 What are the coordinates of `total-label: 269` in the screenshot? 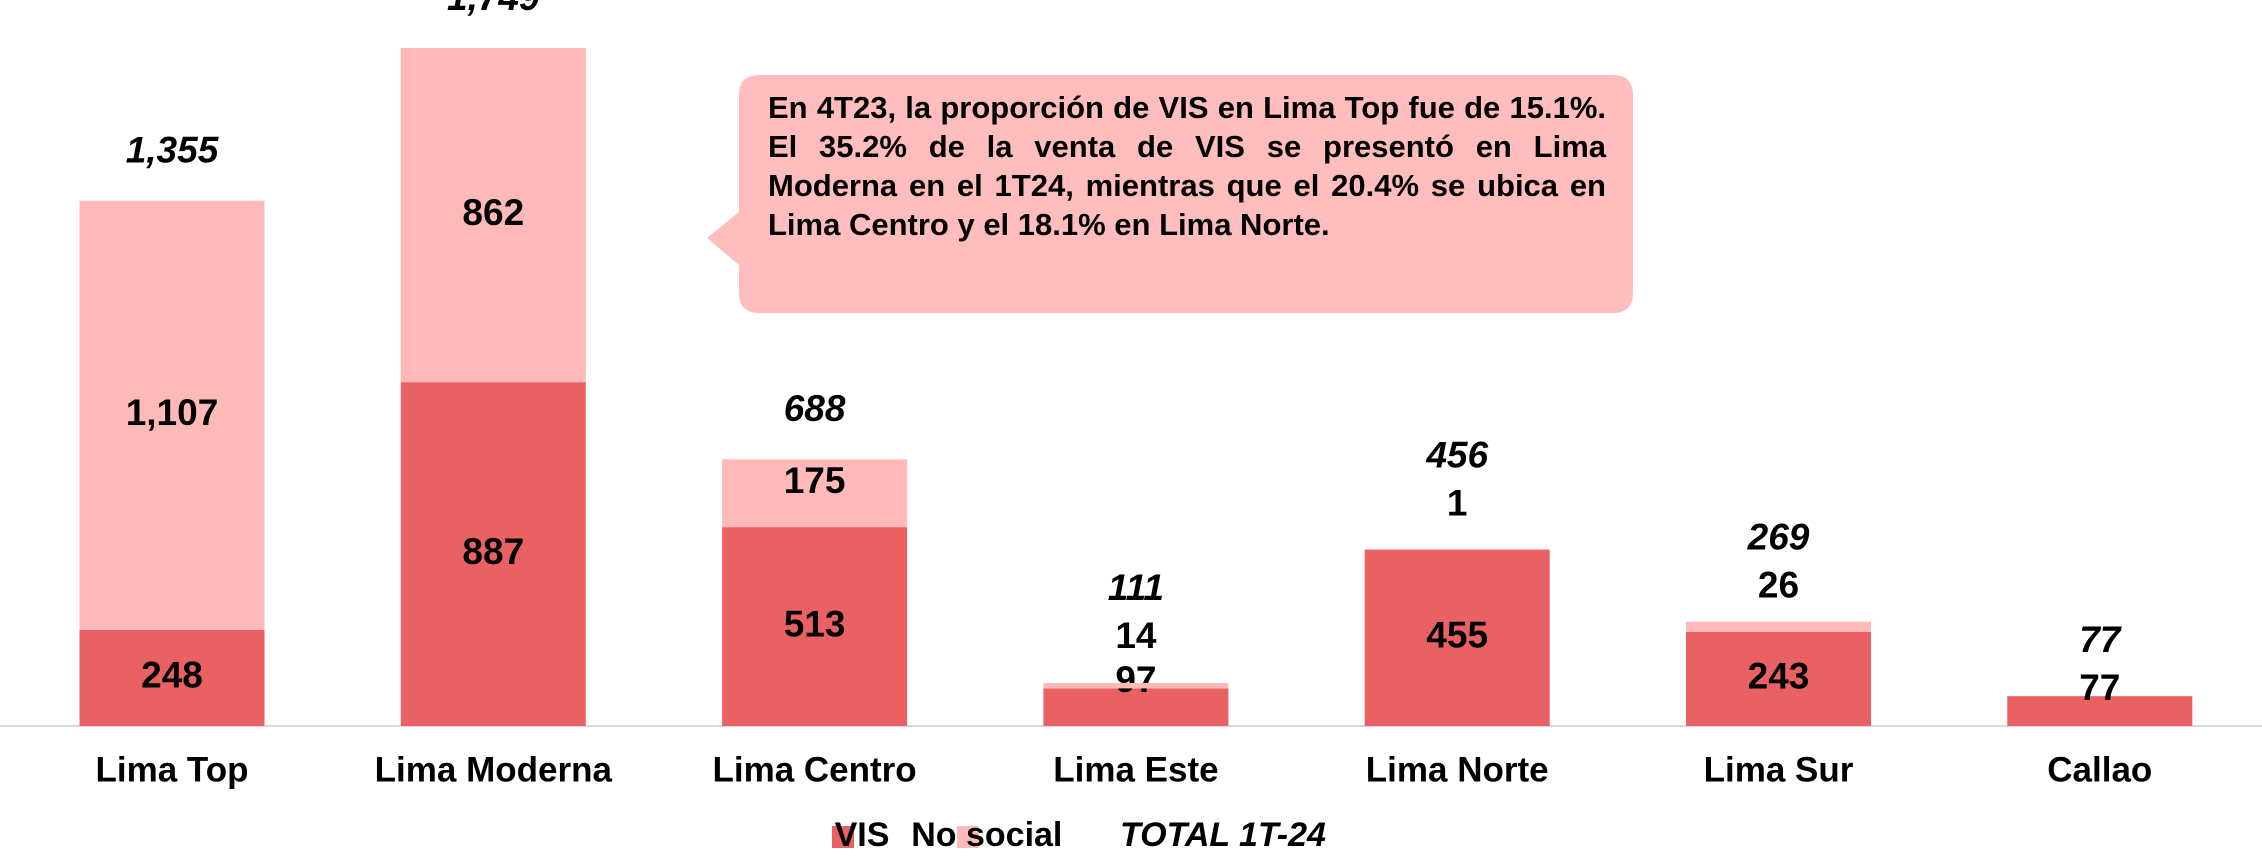 It's located at (1778, 537).